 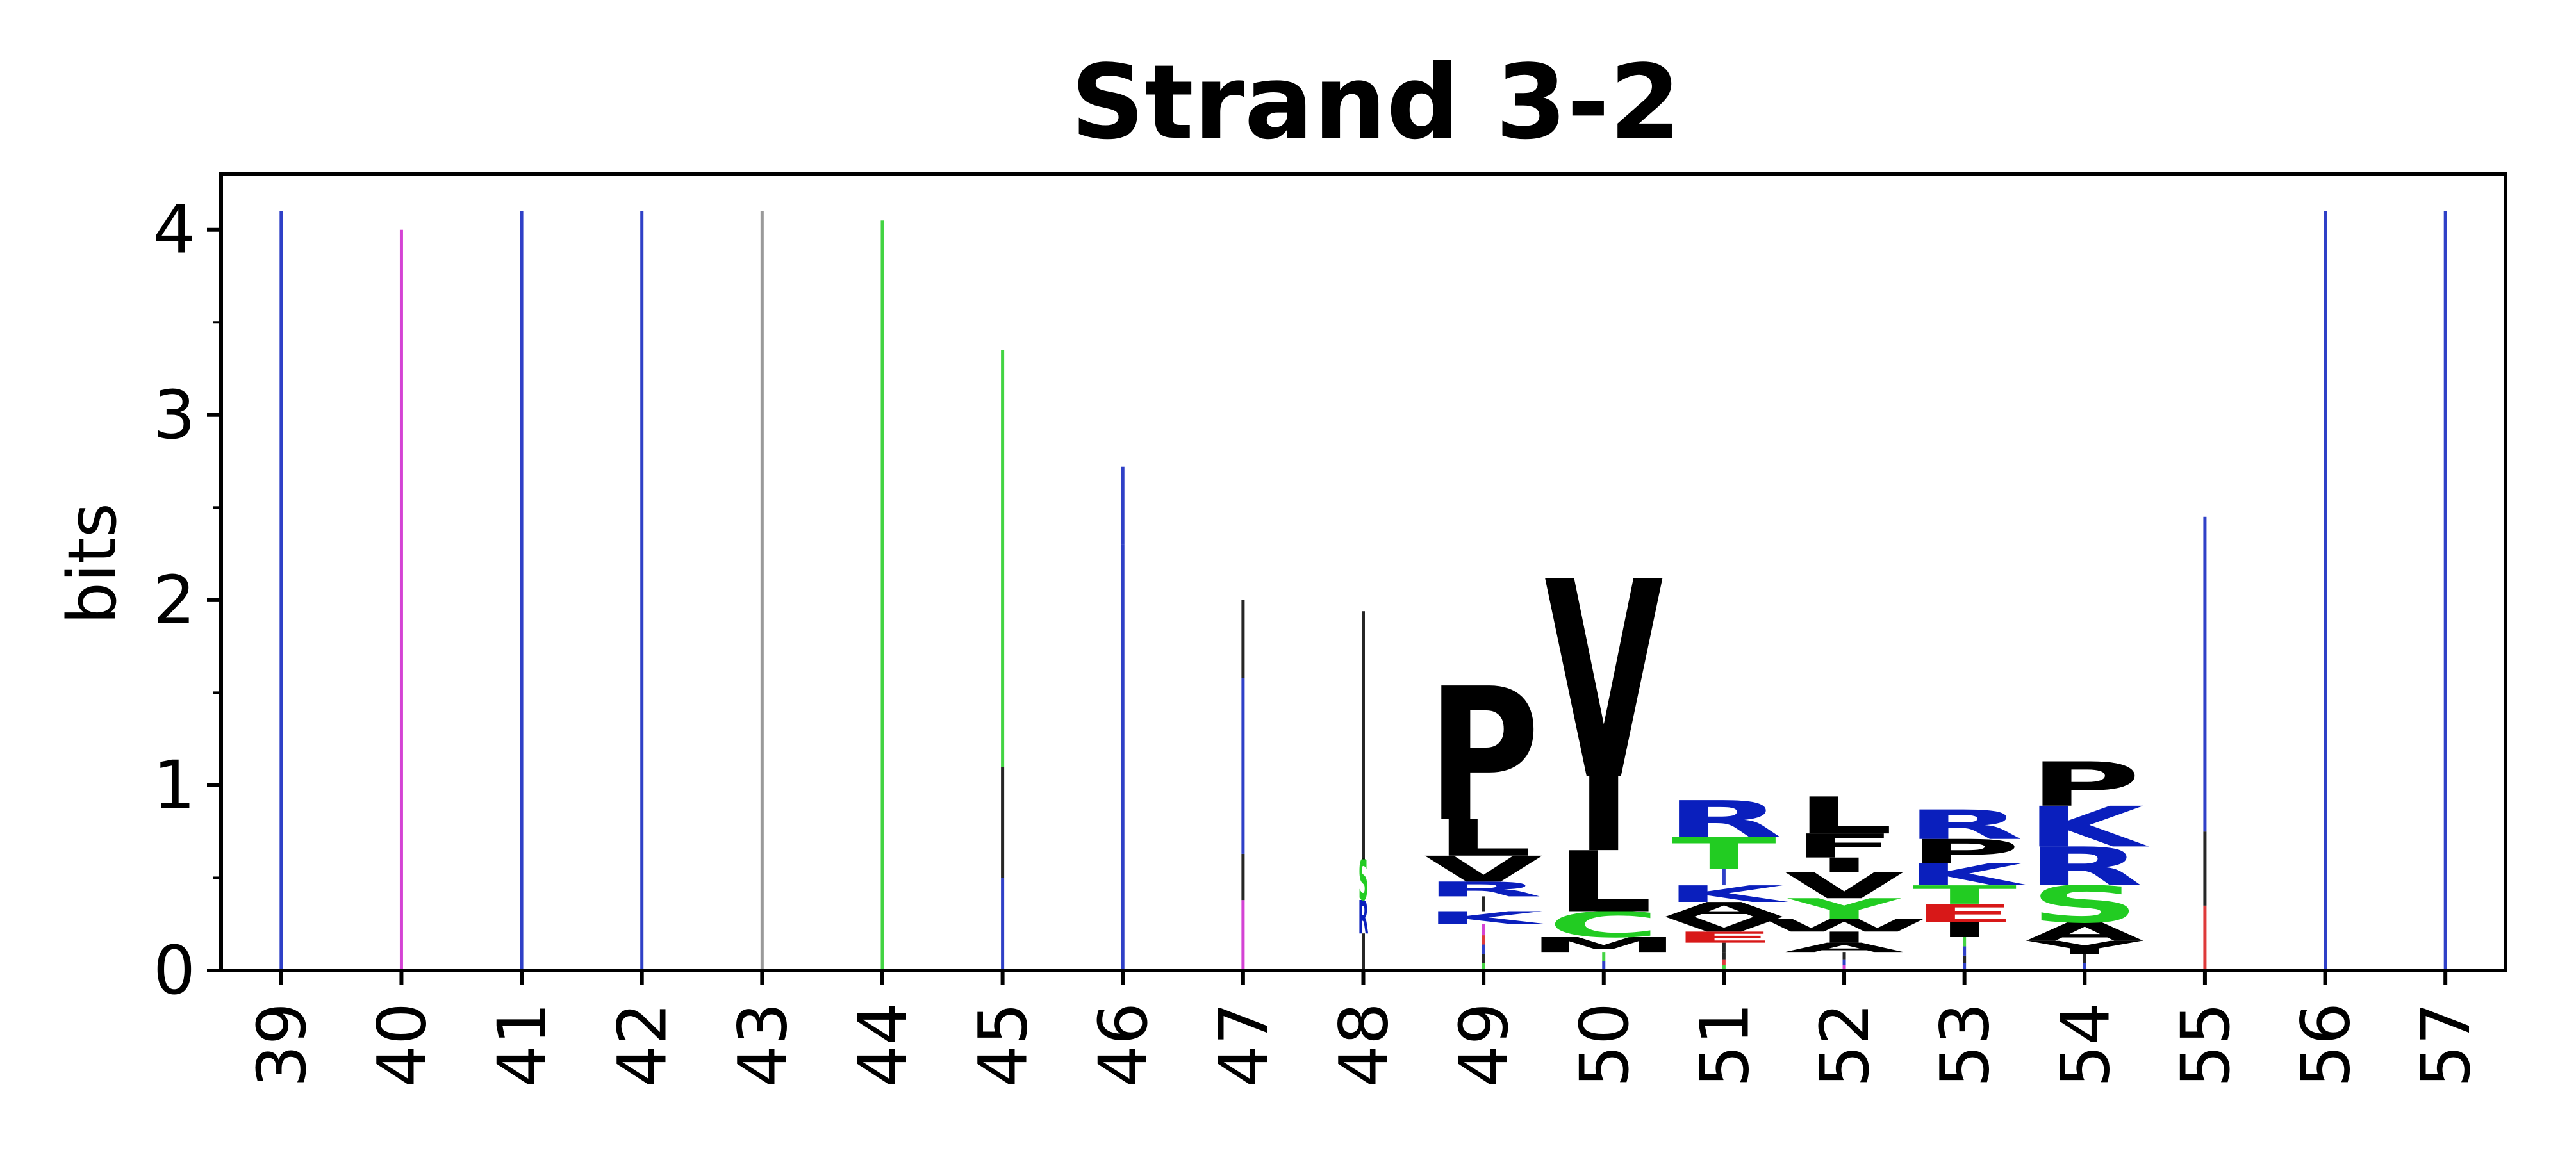 What do you see at coordinates (1364, 1044) in the screenshot?
I see `x-tick-label: 48` at bounding box center [1364, 1044].